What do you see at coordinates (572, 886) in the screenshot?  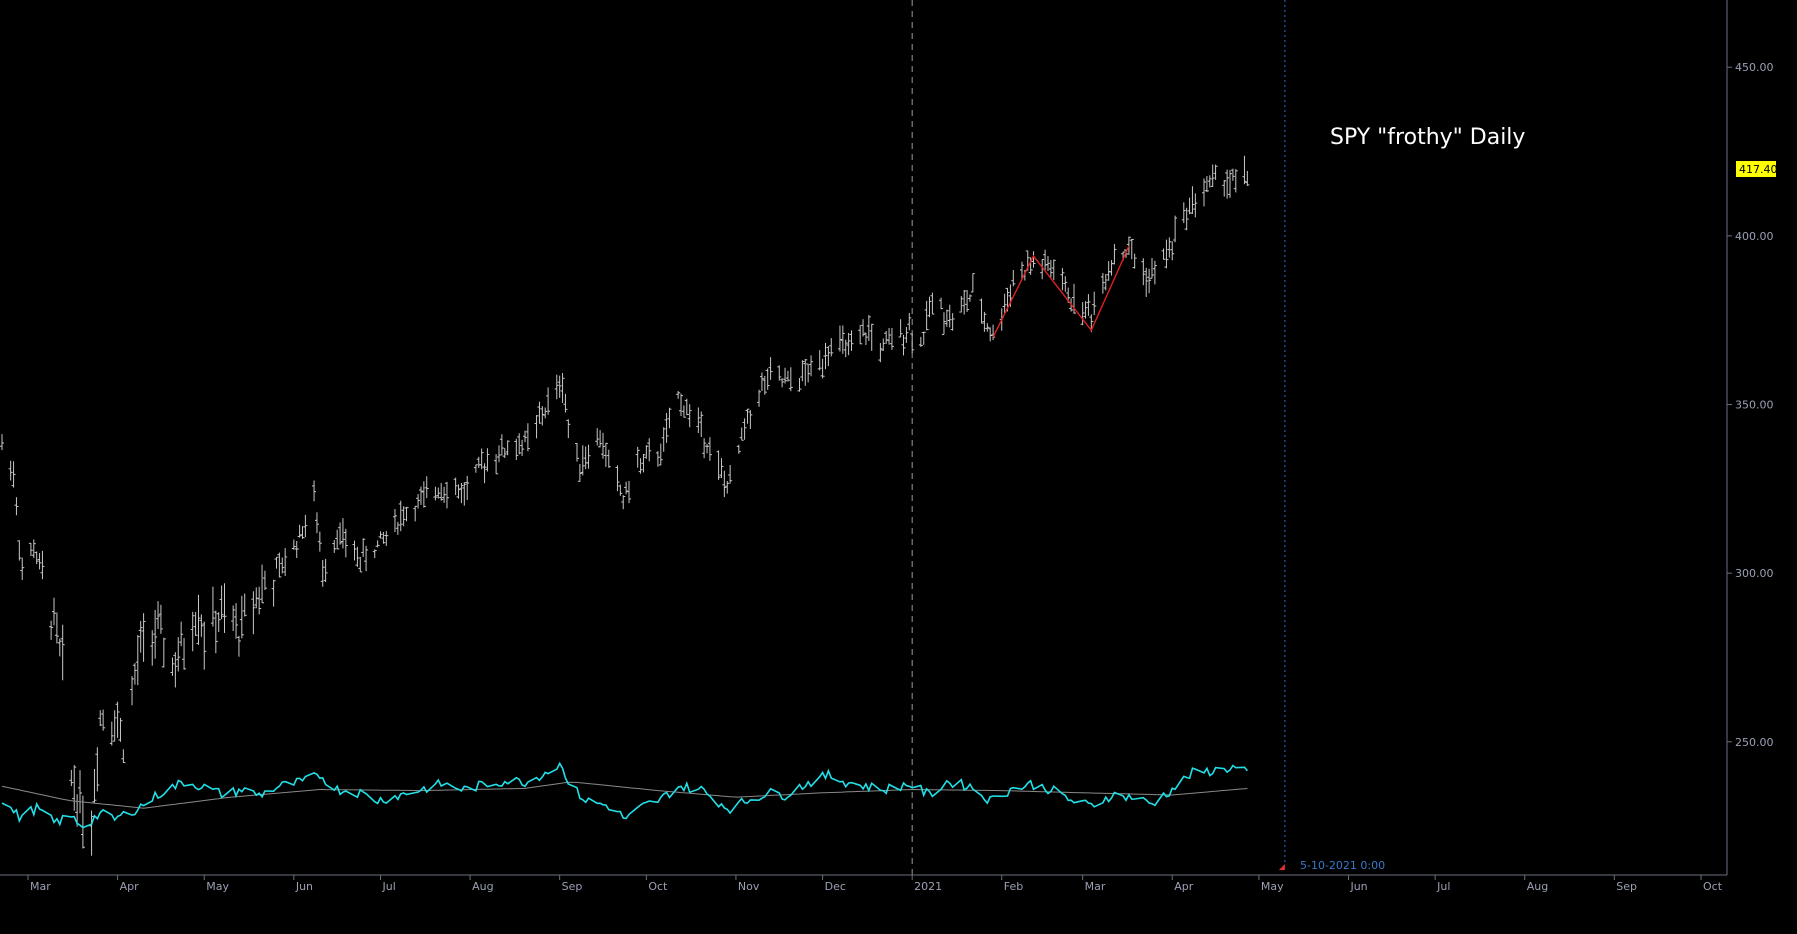 I see `x-tick-label: Sep` at bounding box center [572, 886].